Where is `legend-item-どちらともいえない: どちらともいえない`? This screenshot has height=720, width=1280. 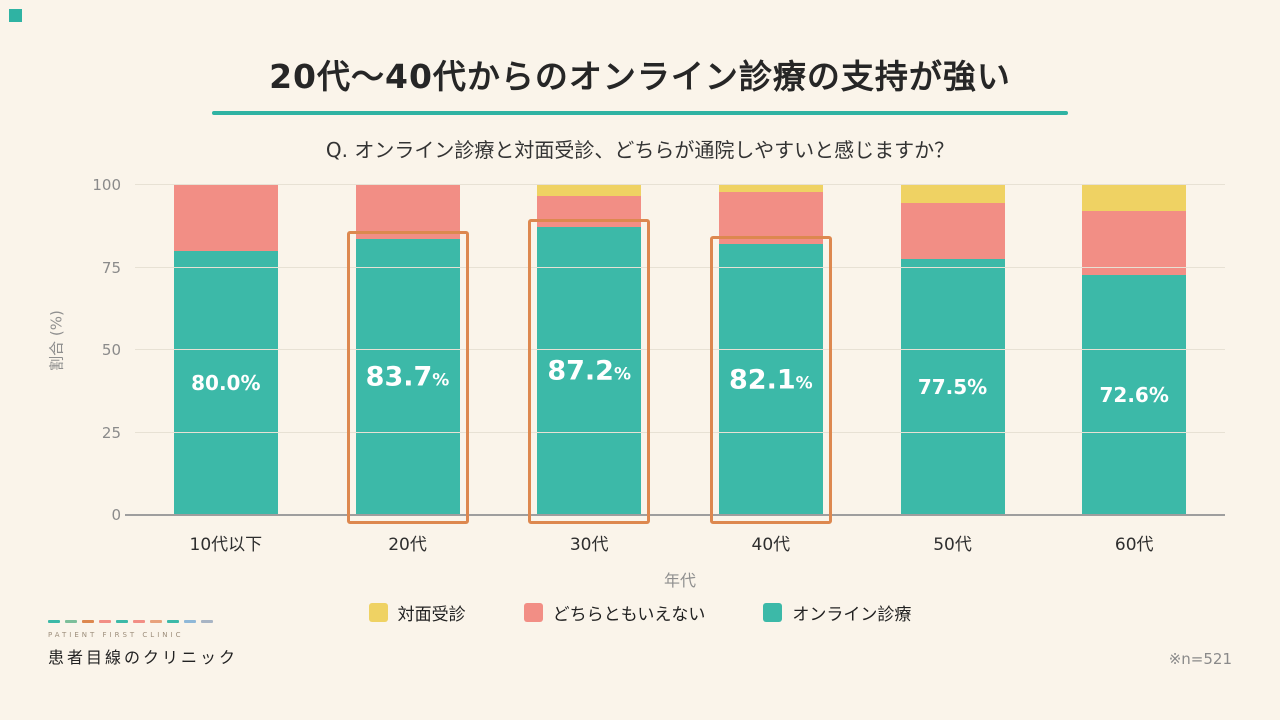 legend-item-どちらともいえない: どちらともいえない is located at coordinates (614, 612).